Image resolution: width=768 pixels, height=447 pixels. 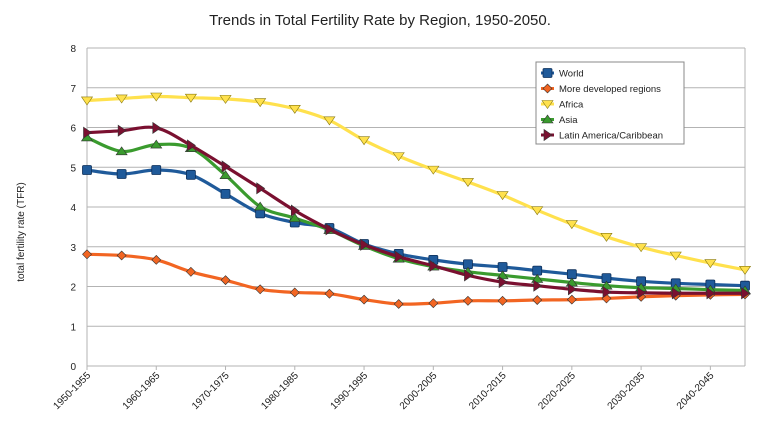 What do you see at coordinates (73, 327) in the screenshot?
I see `y-tick-label: 1` at bounding box center [73, 327].